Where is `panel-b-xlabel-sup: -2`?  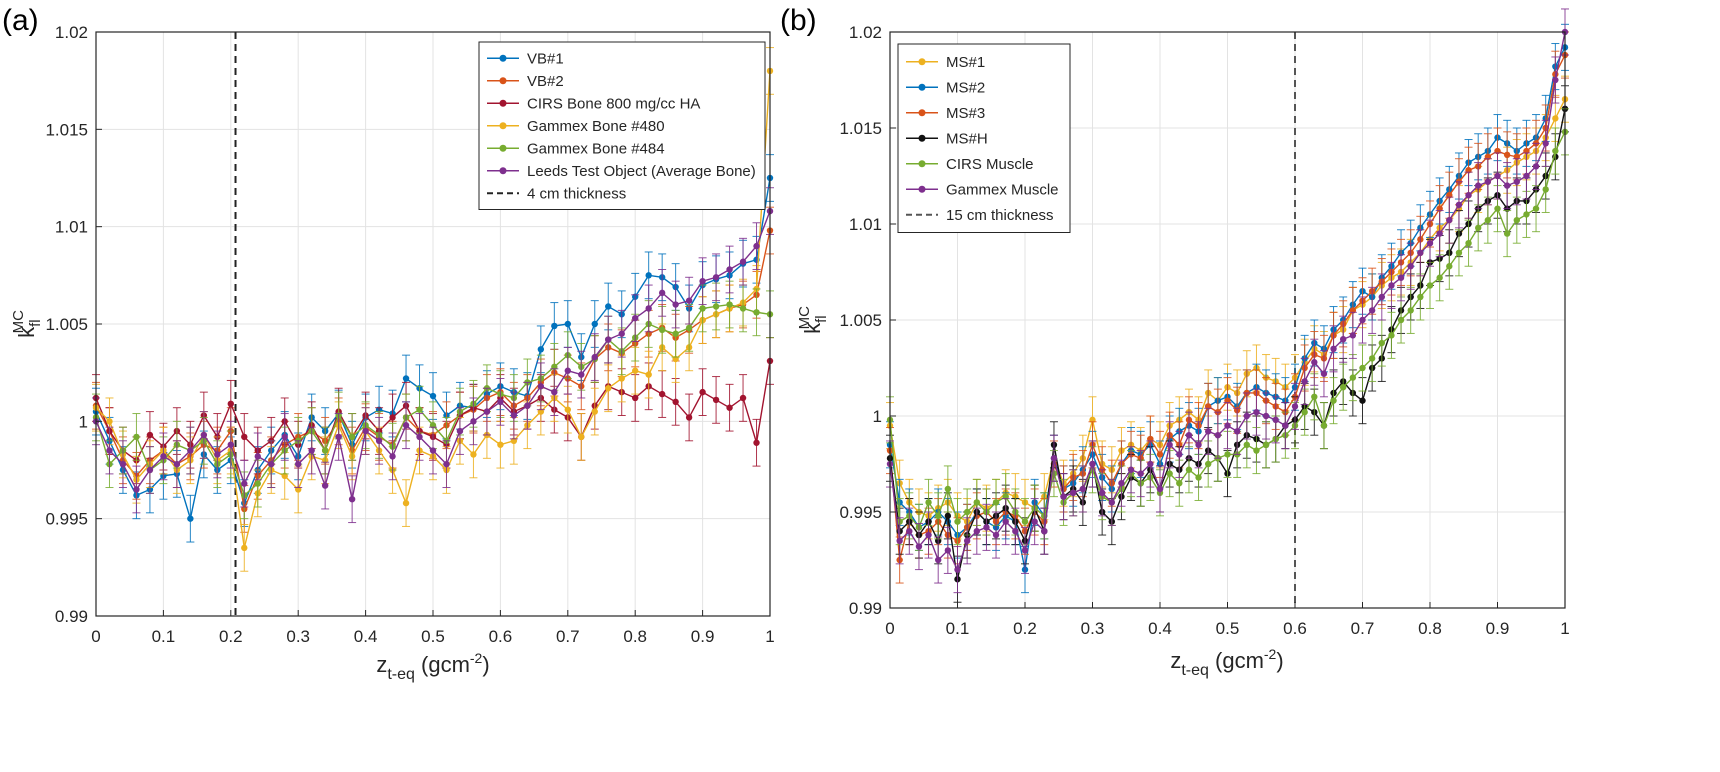 panel-b-xlabel-sup: -2 is located at coordinates (1270, 654).